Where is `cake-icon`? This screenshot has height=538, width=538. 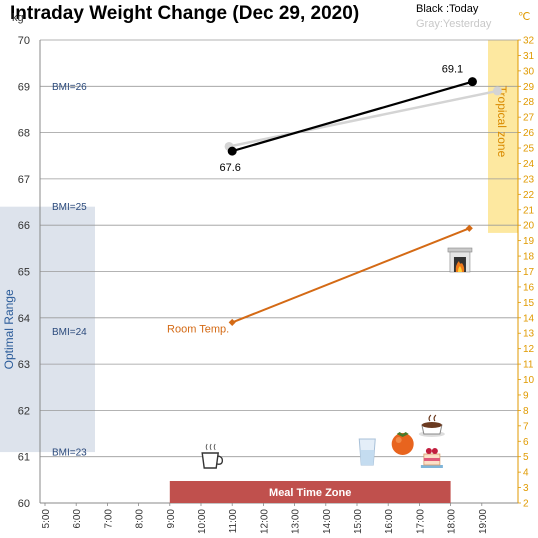 cake-icon is located at coordinates (431, 458).